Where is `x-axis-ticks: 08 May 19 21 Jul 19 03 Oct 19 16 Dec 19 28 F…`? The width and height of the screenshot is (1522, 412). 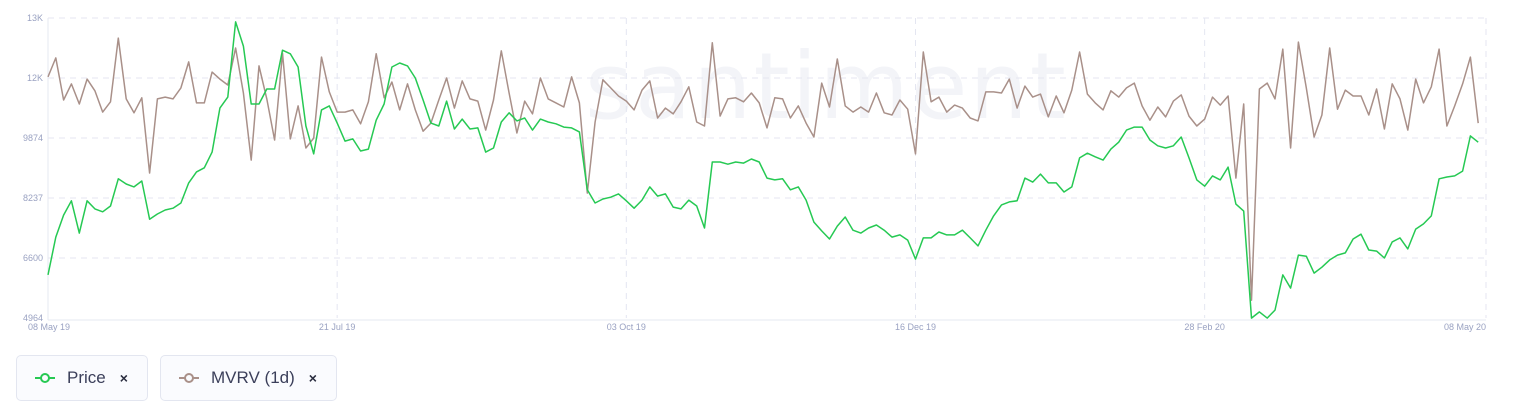
x-axis-ticks: 08 May 19 21 Jul 19 03 Oct 19 16 Dec 19 28 F… is located at coordinates (757, 327).